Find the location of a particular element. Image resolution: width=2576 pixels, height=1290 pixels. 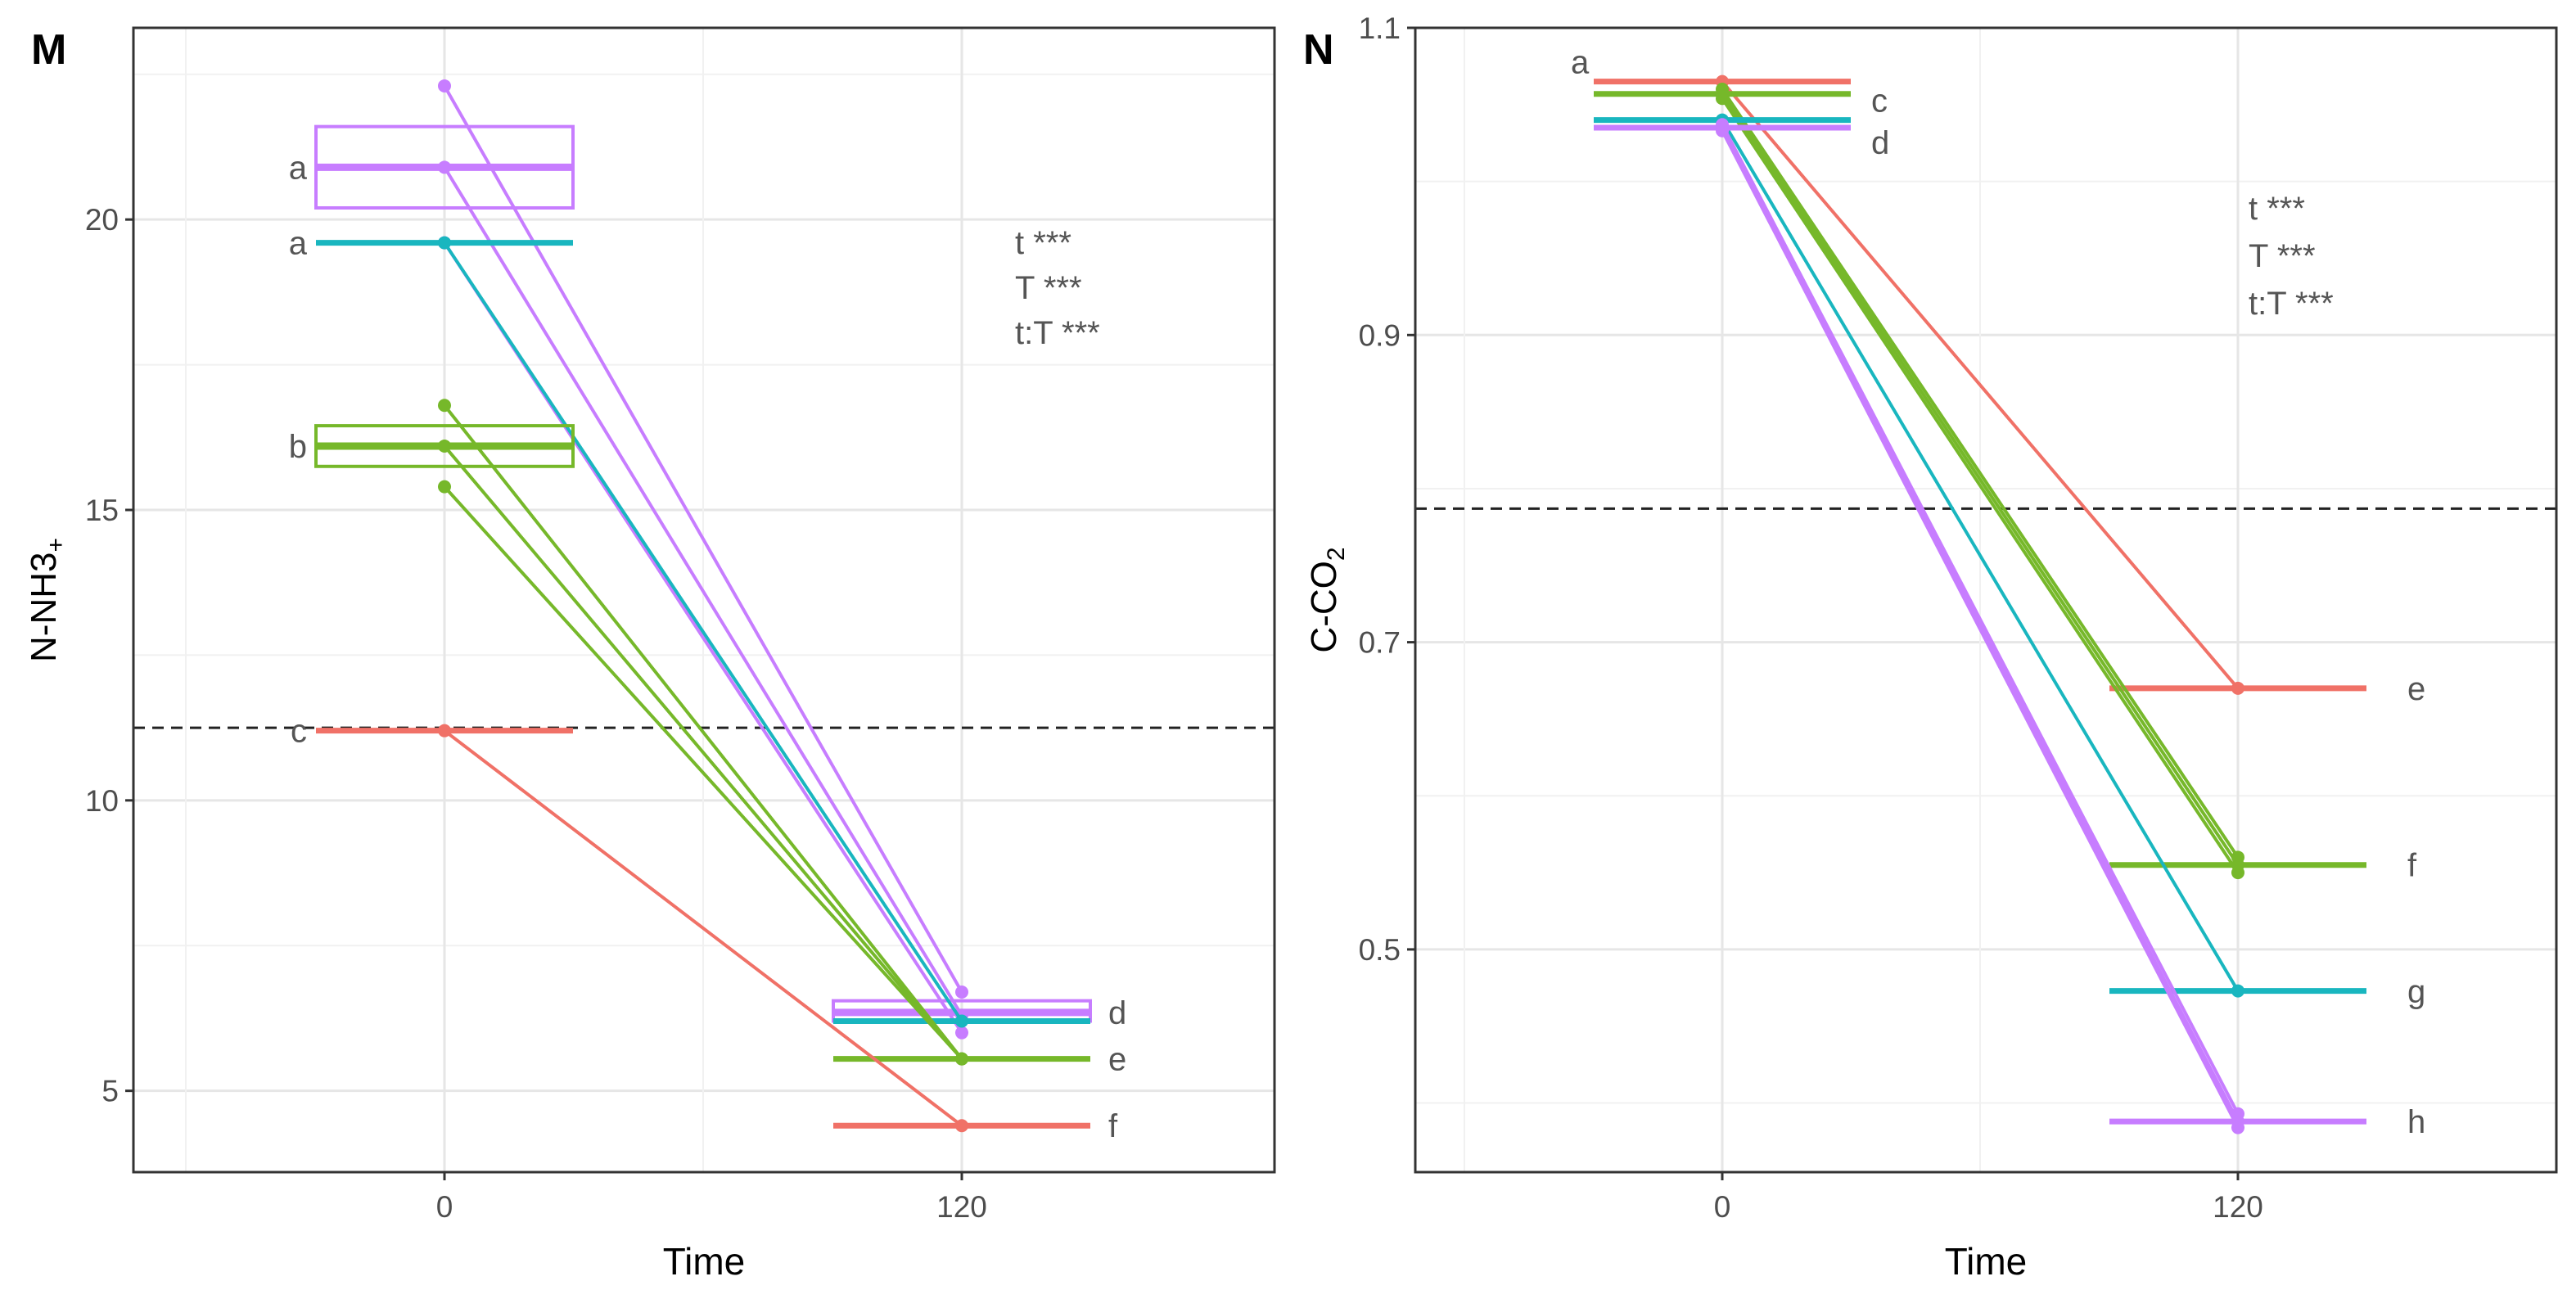

y-tick-label: 0.9 is located at coordinates (1380, 335).